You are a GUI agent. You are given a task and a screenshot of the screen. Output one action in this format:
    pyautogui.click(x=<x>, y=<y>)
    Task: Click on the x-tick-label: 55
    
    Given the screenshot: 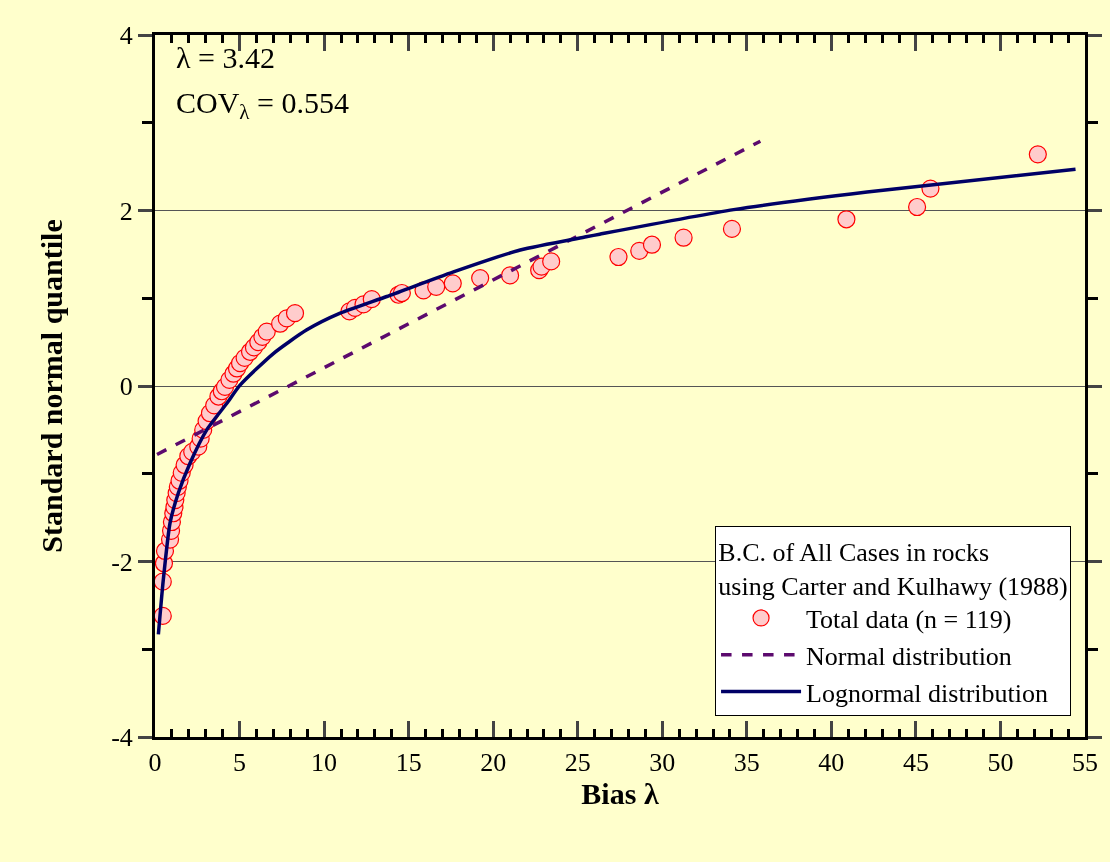 What is the action you would take?
    pyautogui.click(x=1085, y=763)
    